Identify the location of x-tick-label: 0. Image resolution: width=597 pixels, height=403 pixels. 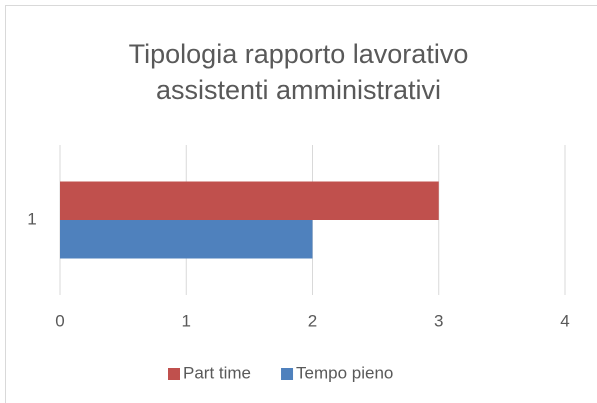
(59, 320).